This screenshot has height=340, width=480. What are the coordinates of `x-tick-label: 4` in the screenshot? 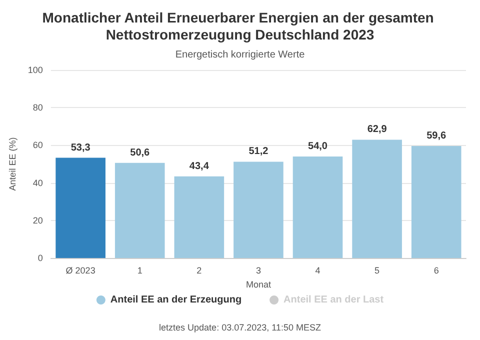 It's located at (317, 271).